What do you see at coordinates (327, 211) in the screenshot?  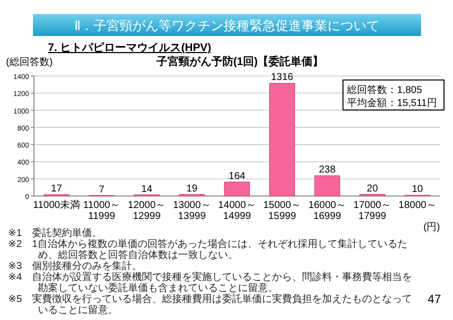 I see `x-tick-label: 16000～16999` at bounding box center [327, 211].